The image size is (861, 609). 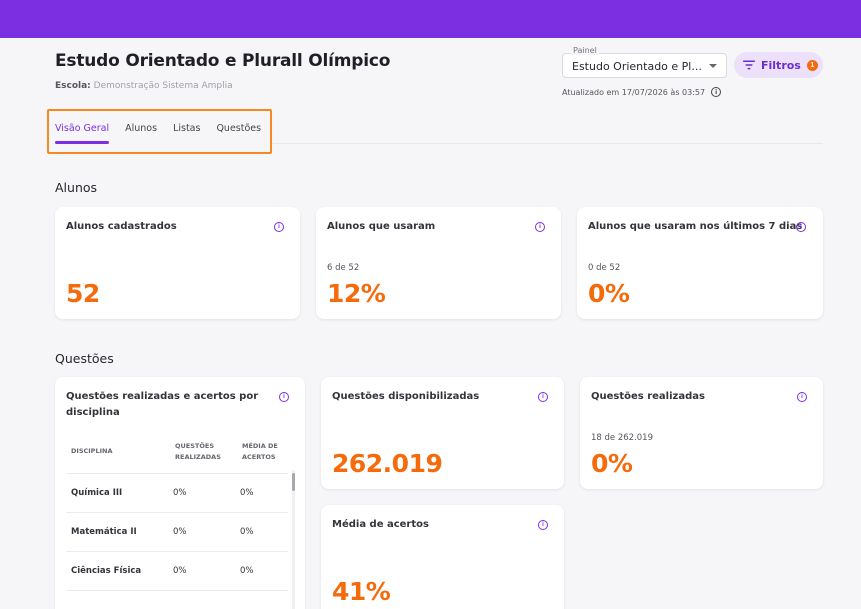 I want to click on card-title-line: disciplina, so click(x=93, y=412).